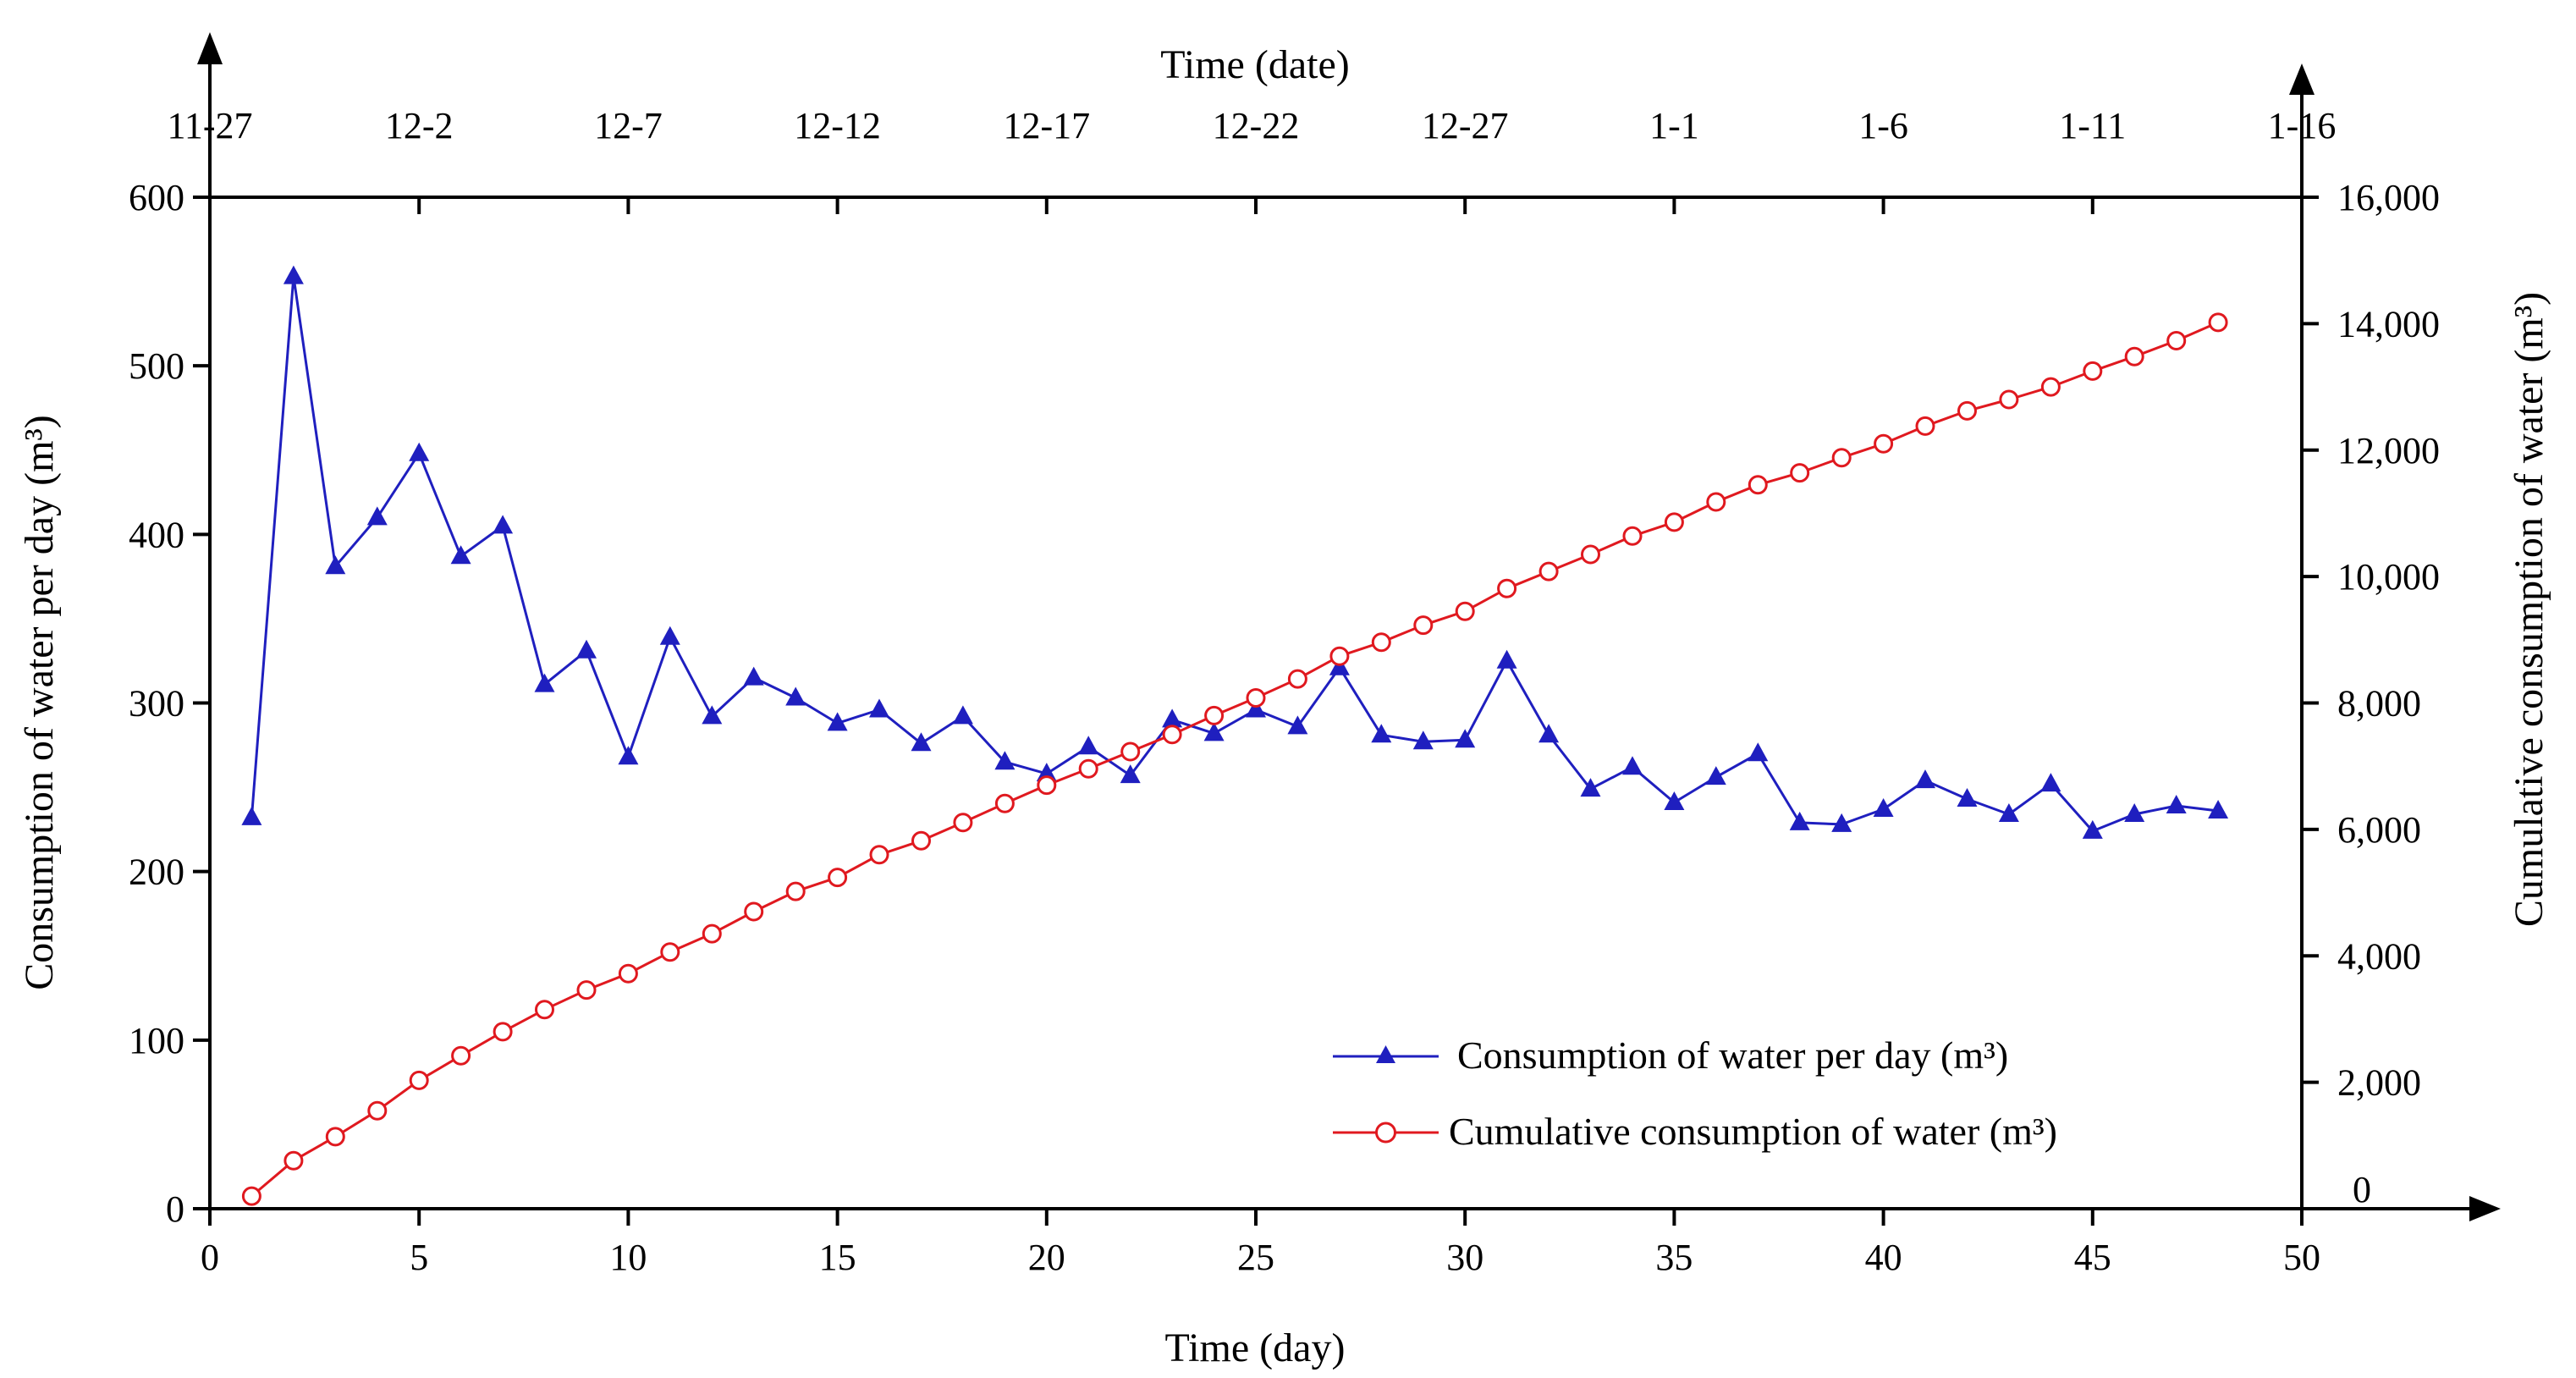  What do you see at coordinates (2379, 956) in the screenshot?
I see `y2-tick-label: 4,000` at bounding box center [2379, 956].